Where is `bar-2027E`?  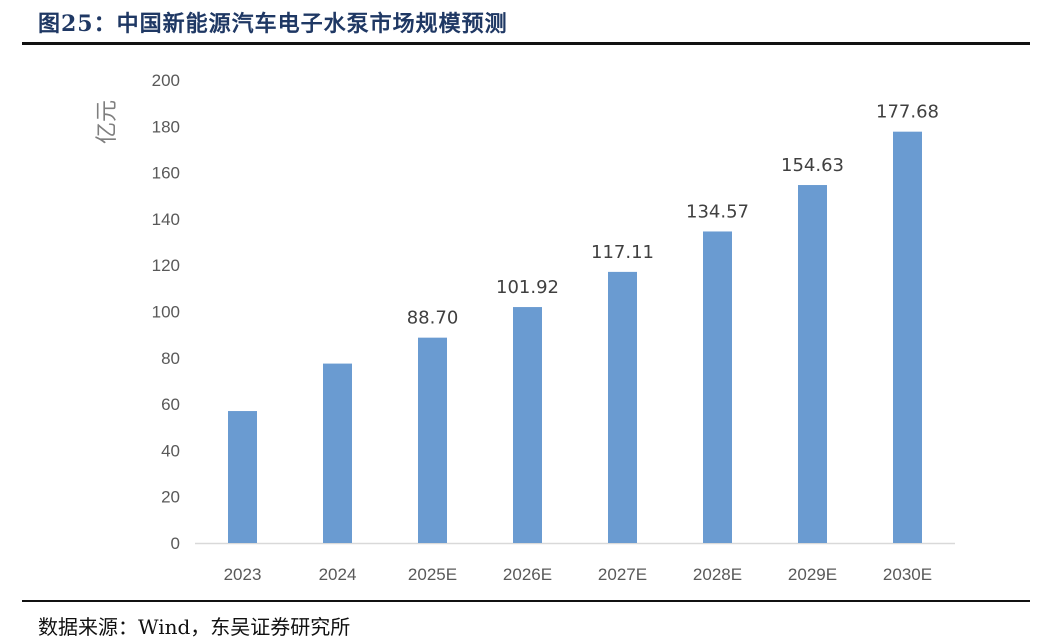
bar-2027E is located at coordinates (622, 407).